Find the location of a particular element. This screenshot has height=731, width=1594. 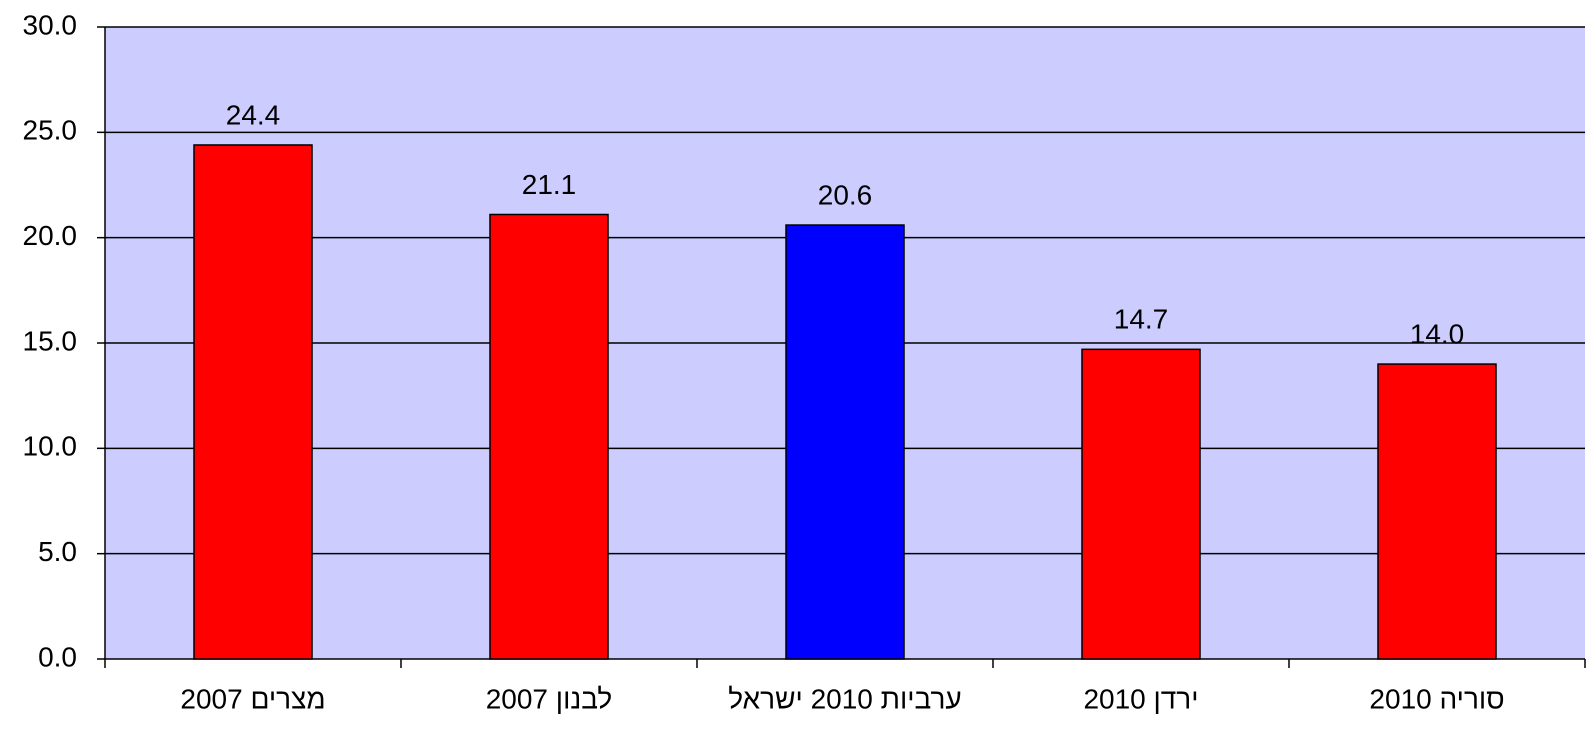

y-tick-label: 5.0 is located at coordinates (57, 551).